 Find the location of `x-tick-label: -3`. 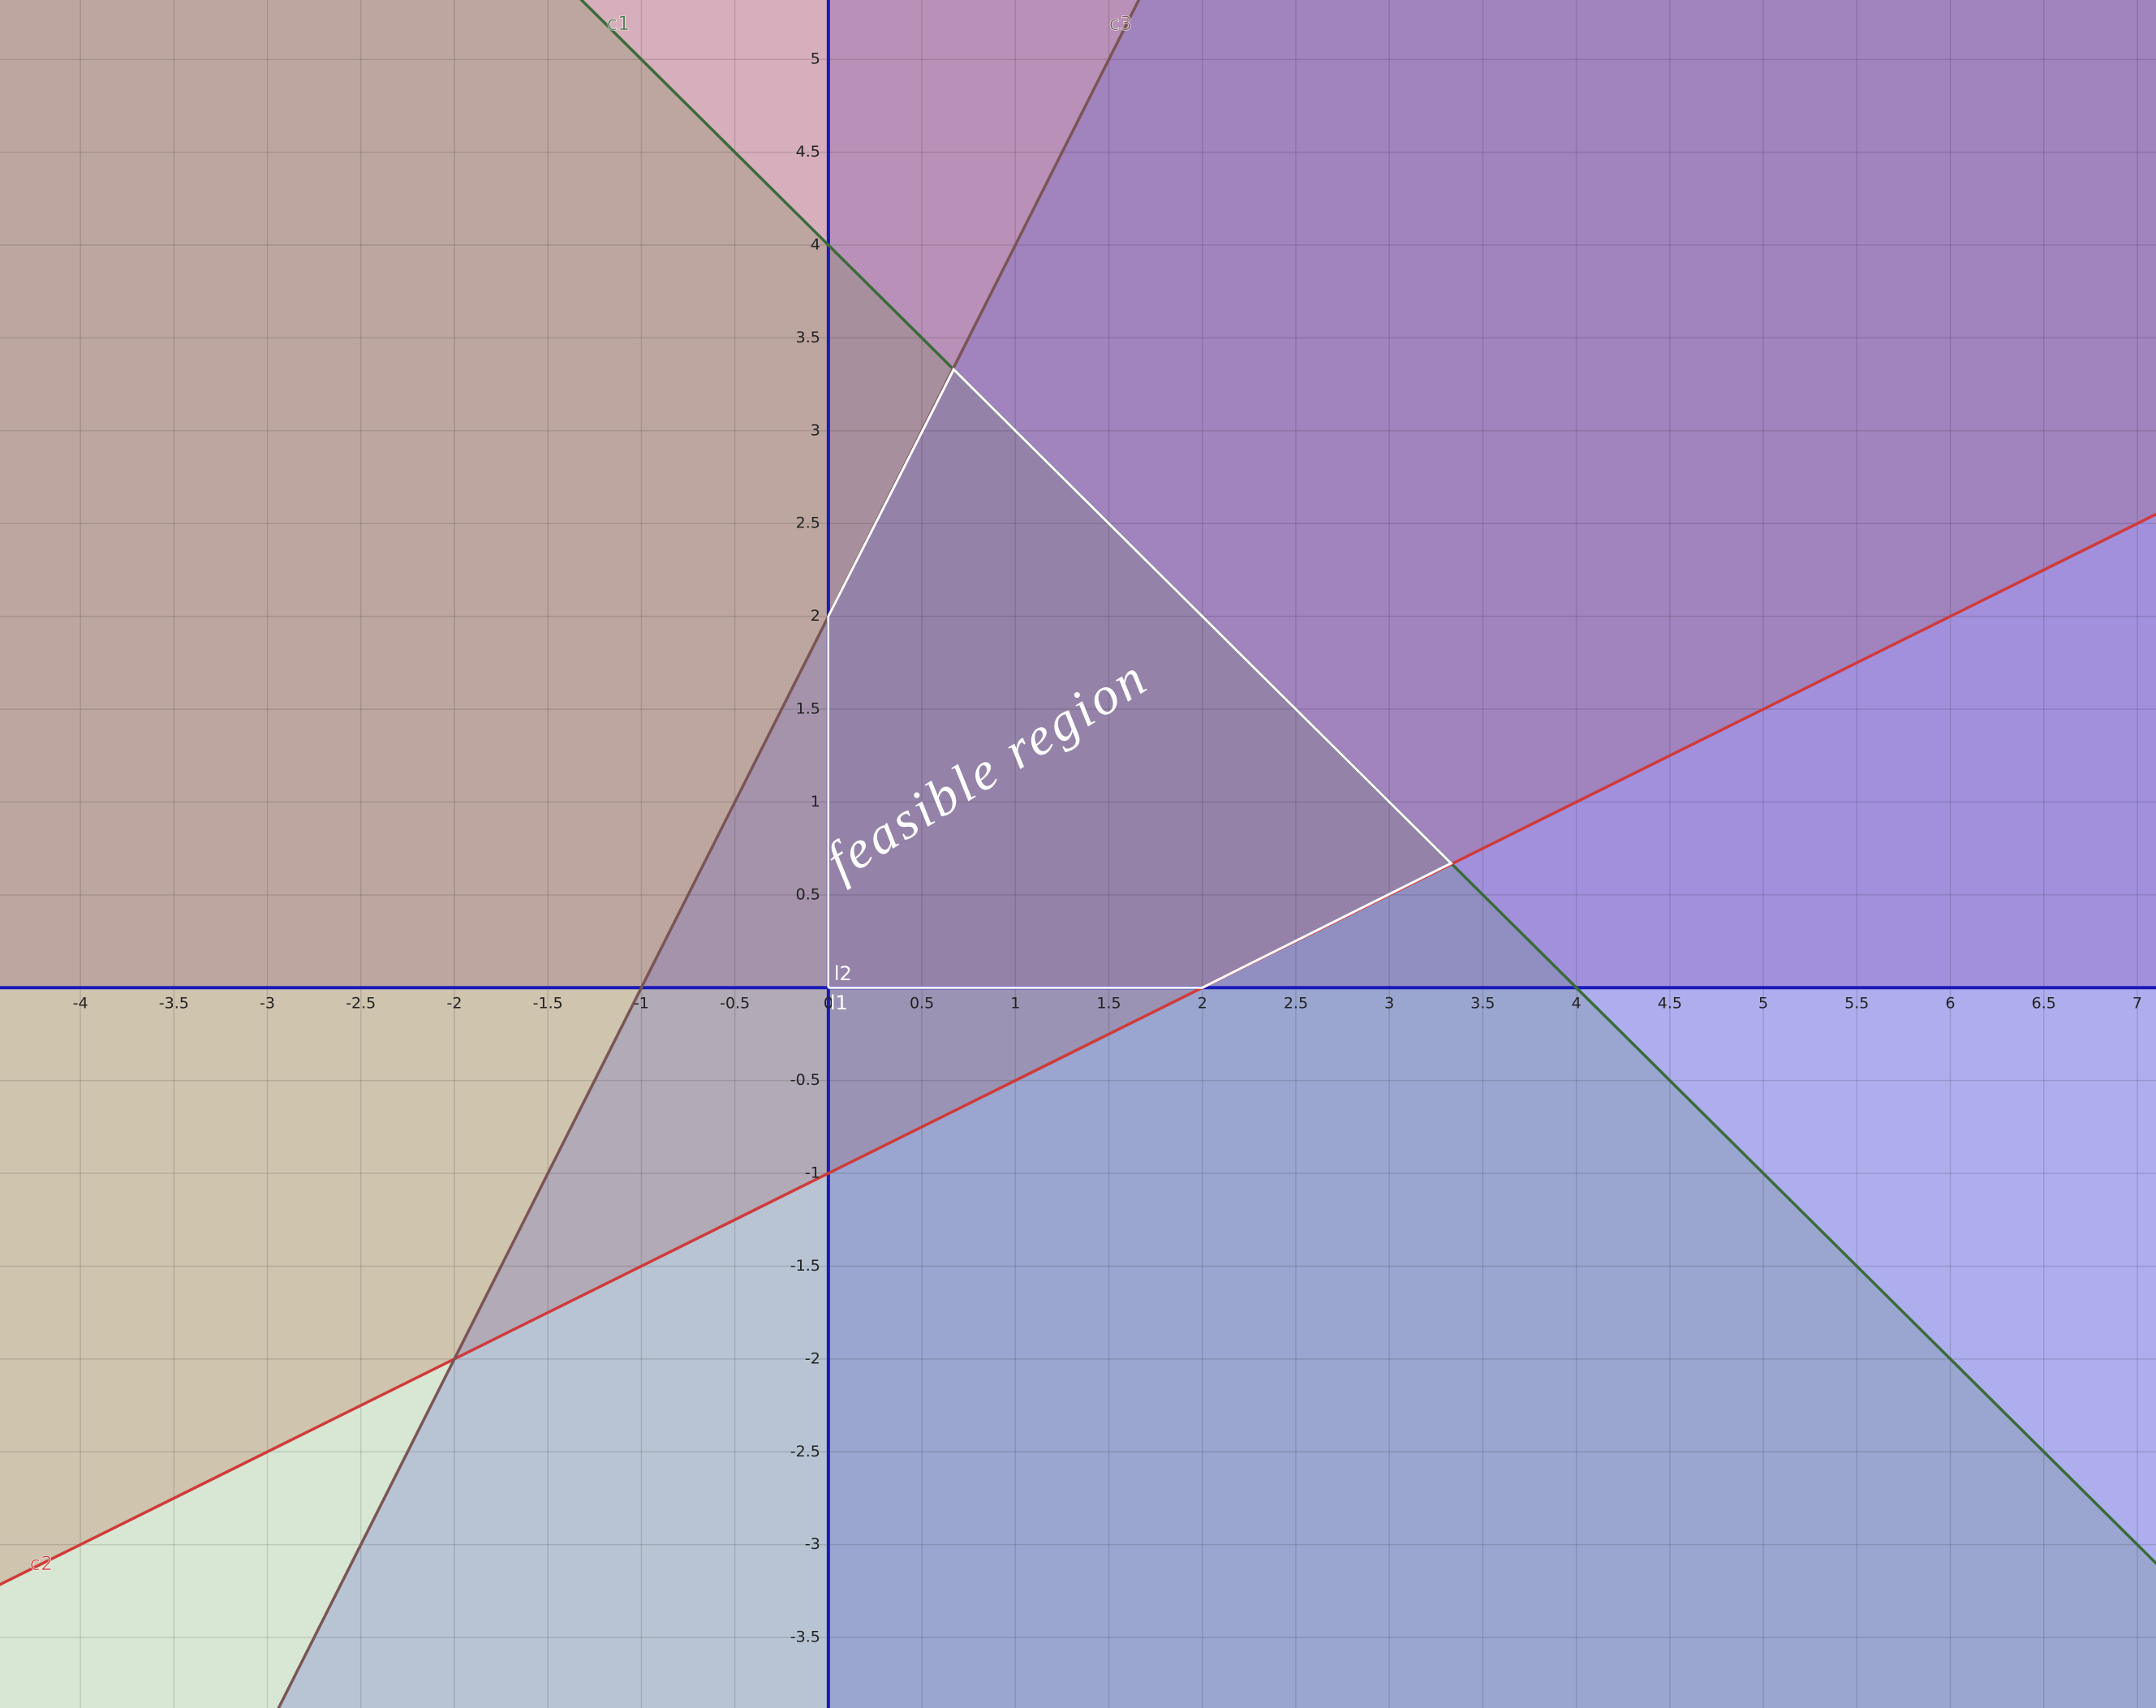

x-tick-label: -3 is located at coordinates (268, 1004).